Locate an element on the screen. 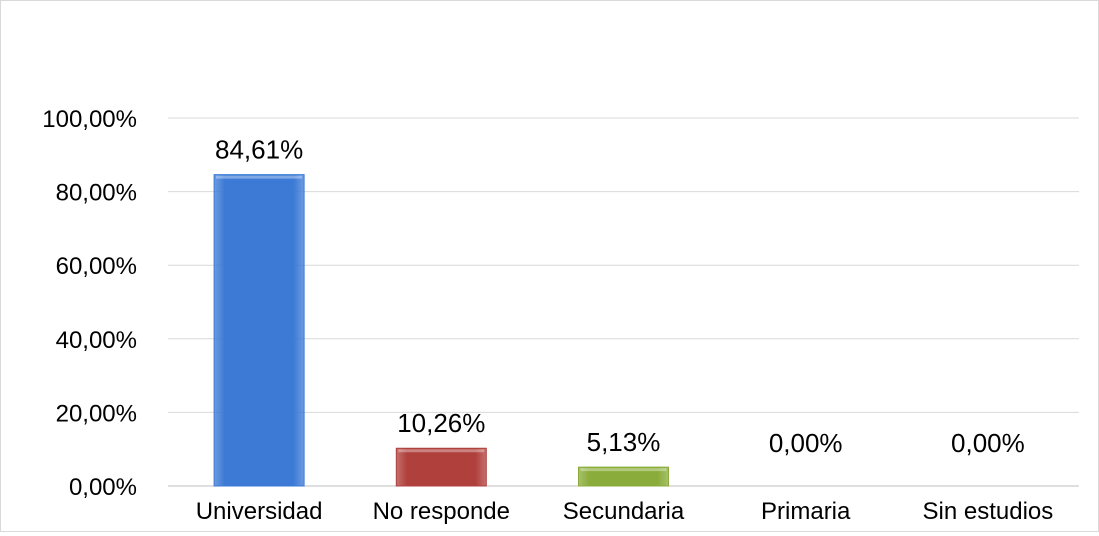 The width and height of the screenshot is (1099, 536). data-label: 84,61% is located at coordinates (259, 150).